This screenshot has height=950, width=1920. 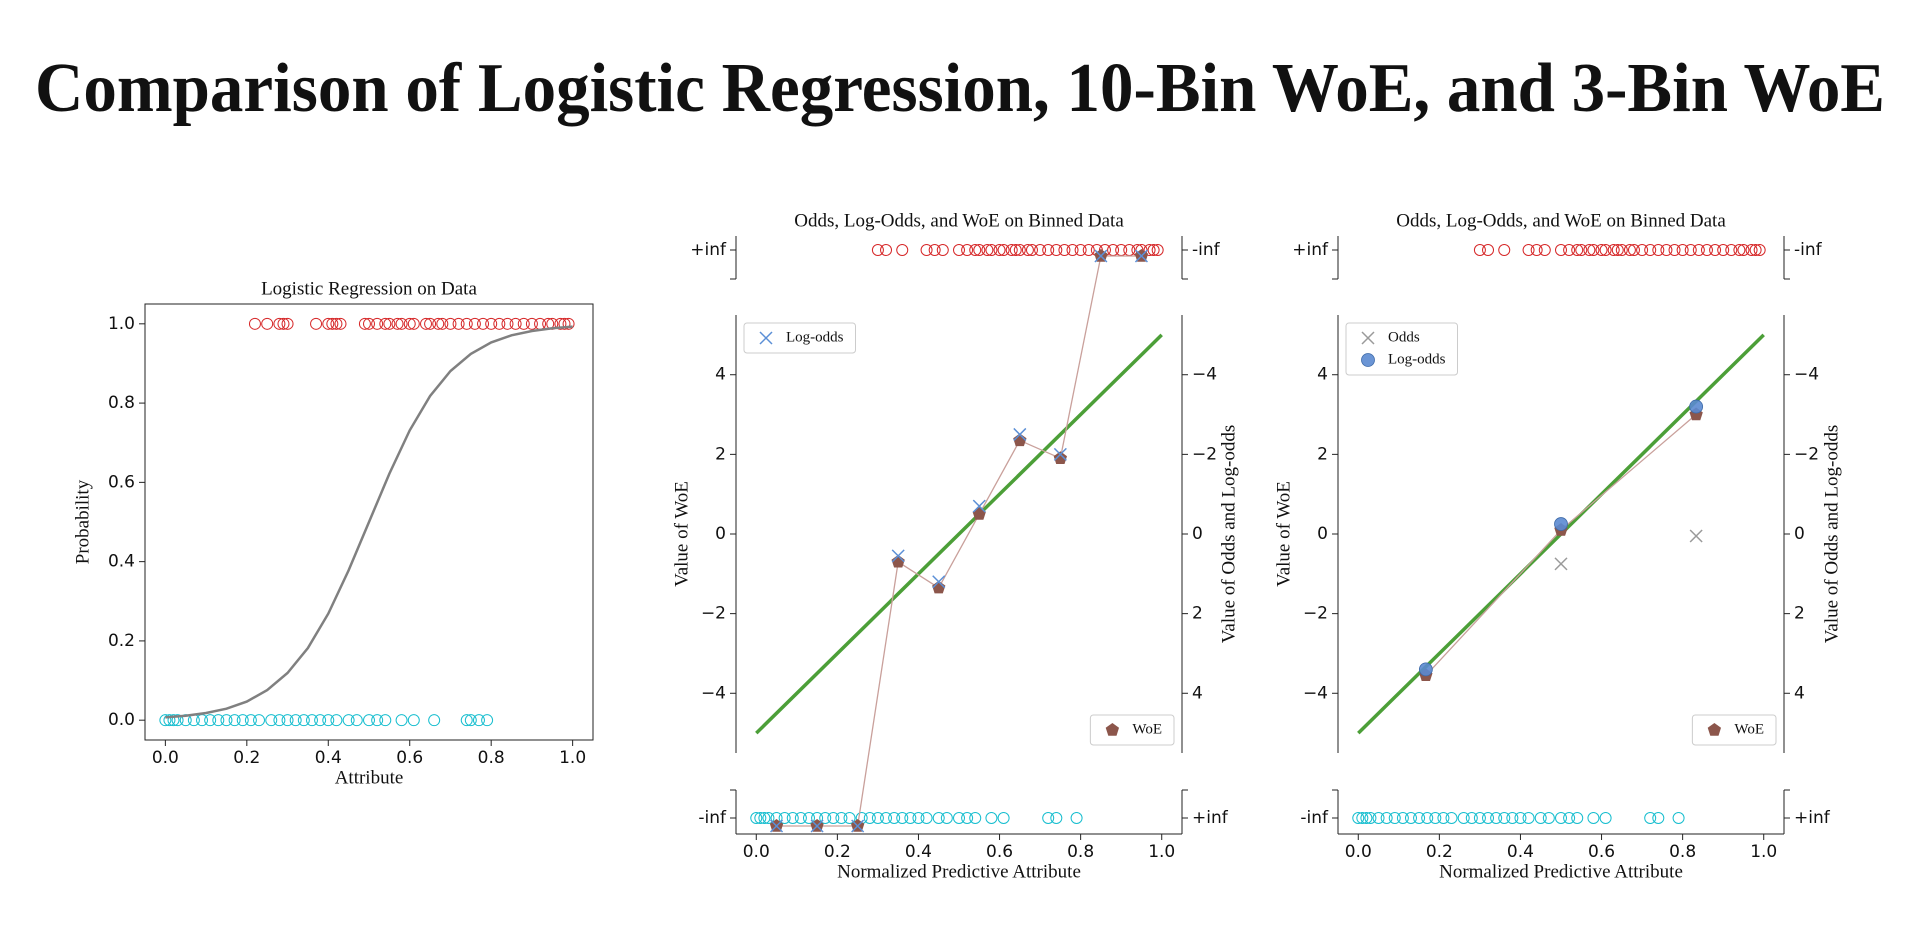 What do you see at coordinates (1204, 454) in the screenshot?
I see `y2-tick-label: −2` at bounding box center [1204, 454].